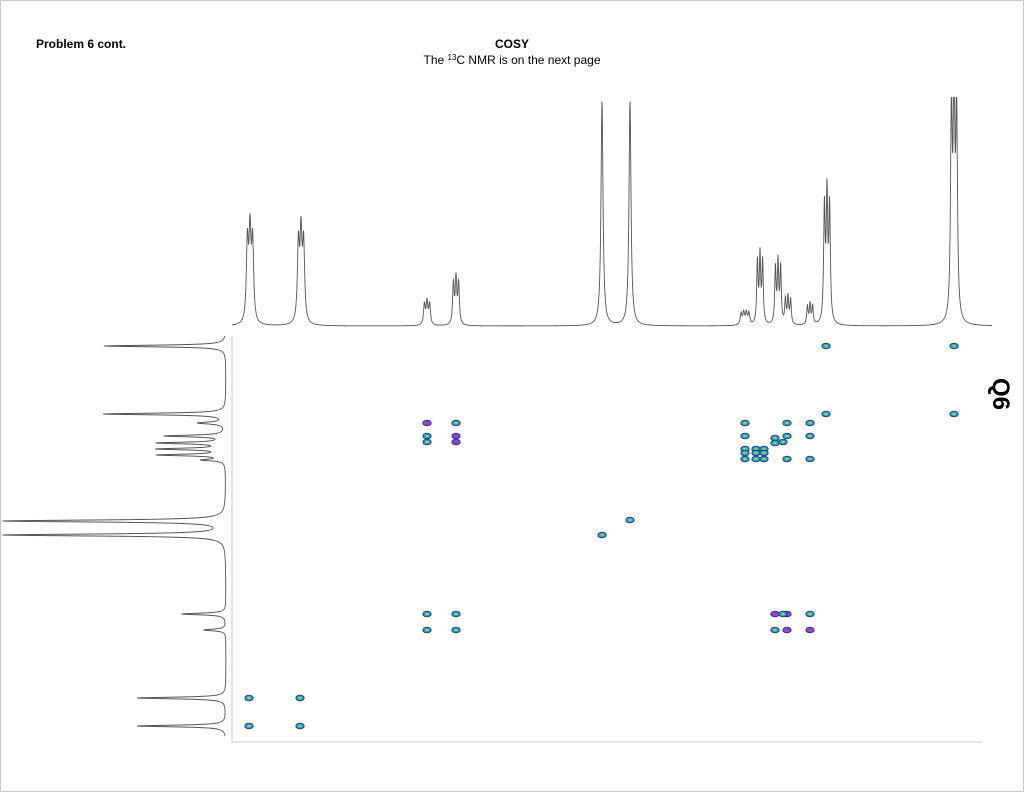 The image size is (1024, 792). Describe the element at coordinates (528, 60) in the screenshot. I see `subtitle-suffix: C NMR is on the next page` at that location.